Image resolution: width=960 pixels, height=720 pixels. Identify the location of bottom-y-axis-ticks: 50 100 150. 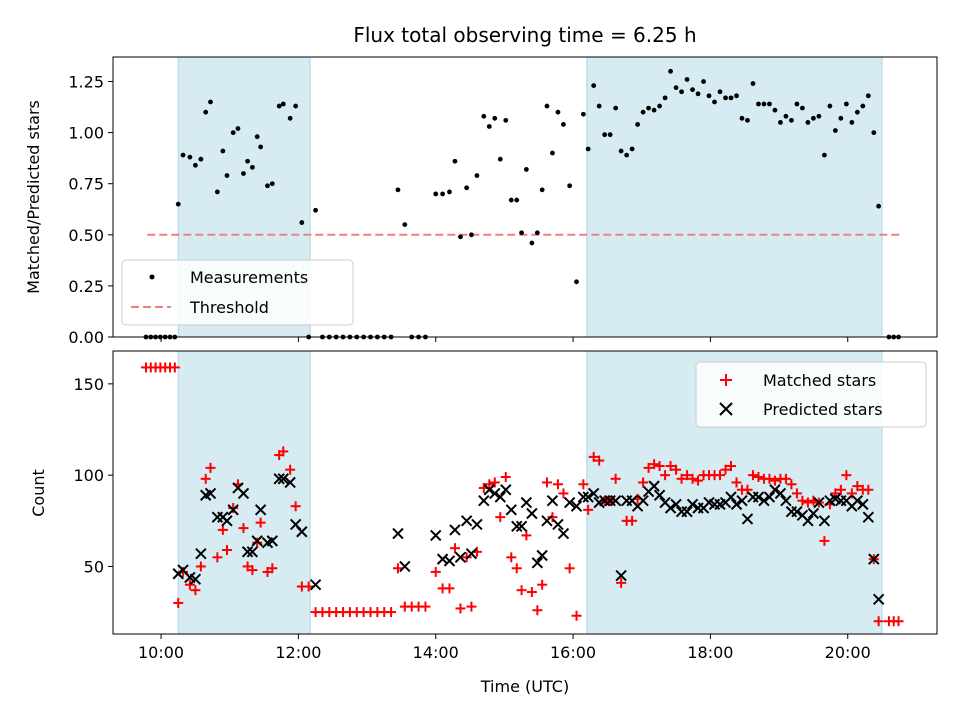
(93, 475).